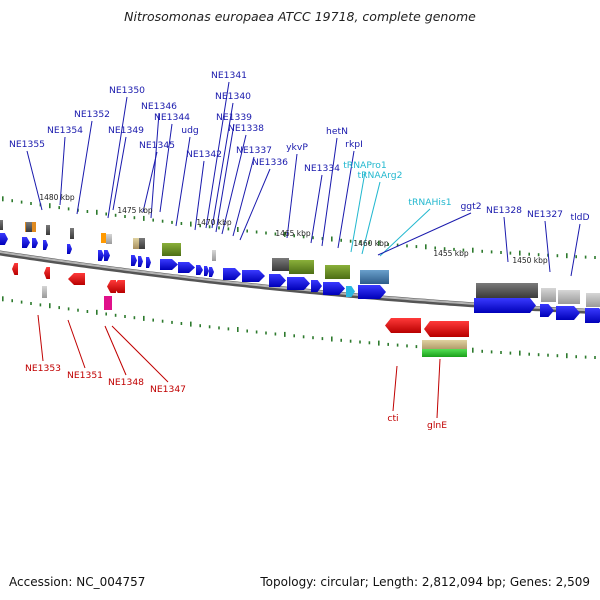 The image size is (600, 600). Describe the element at coordinates (365, 165) in the screenshot. I see `top-gene-label: tRNAPro1` at that location.